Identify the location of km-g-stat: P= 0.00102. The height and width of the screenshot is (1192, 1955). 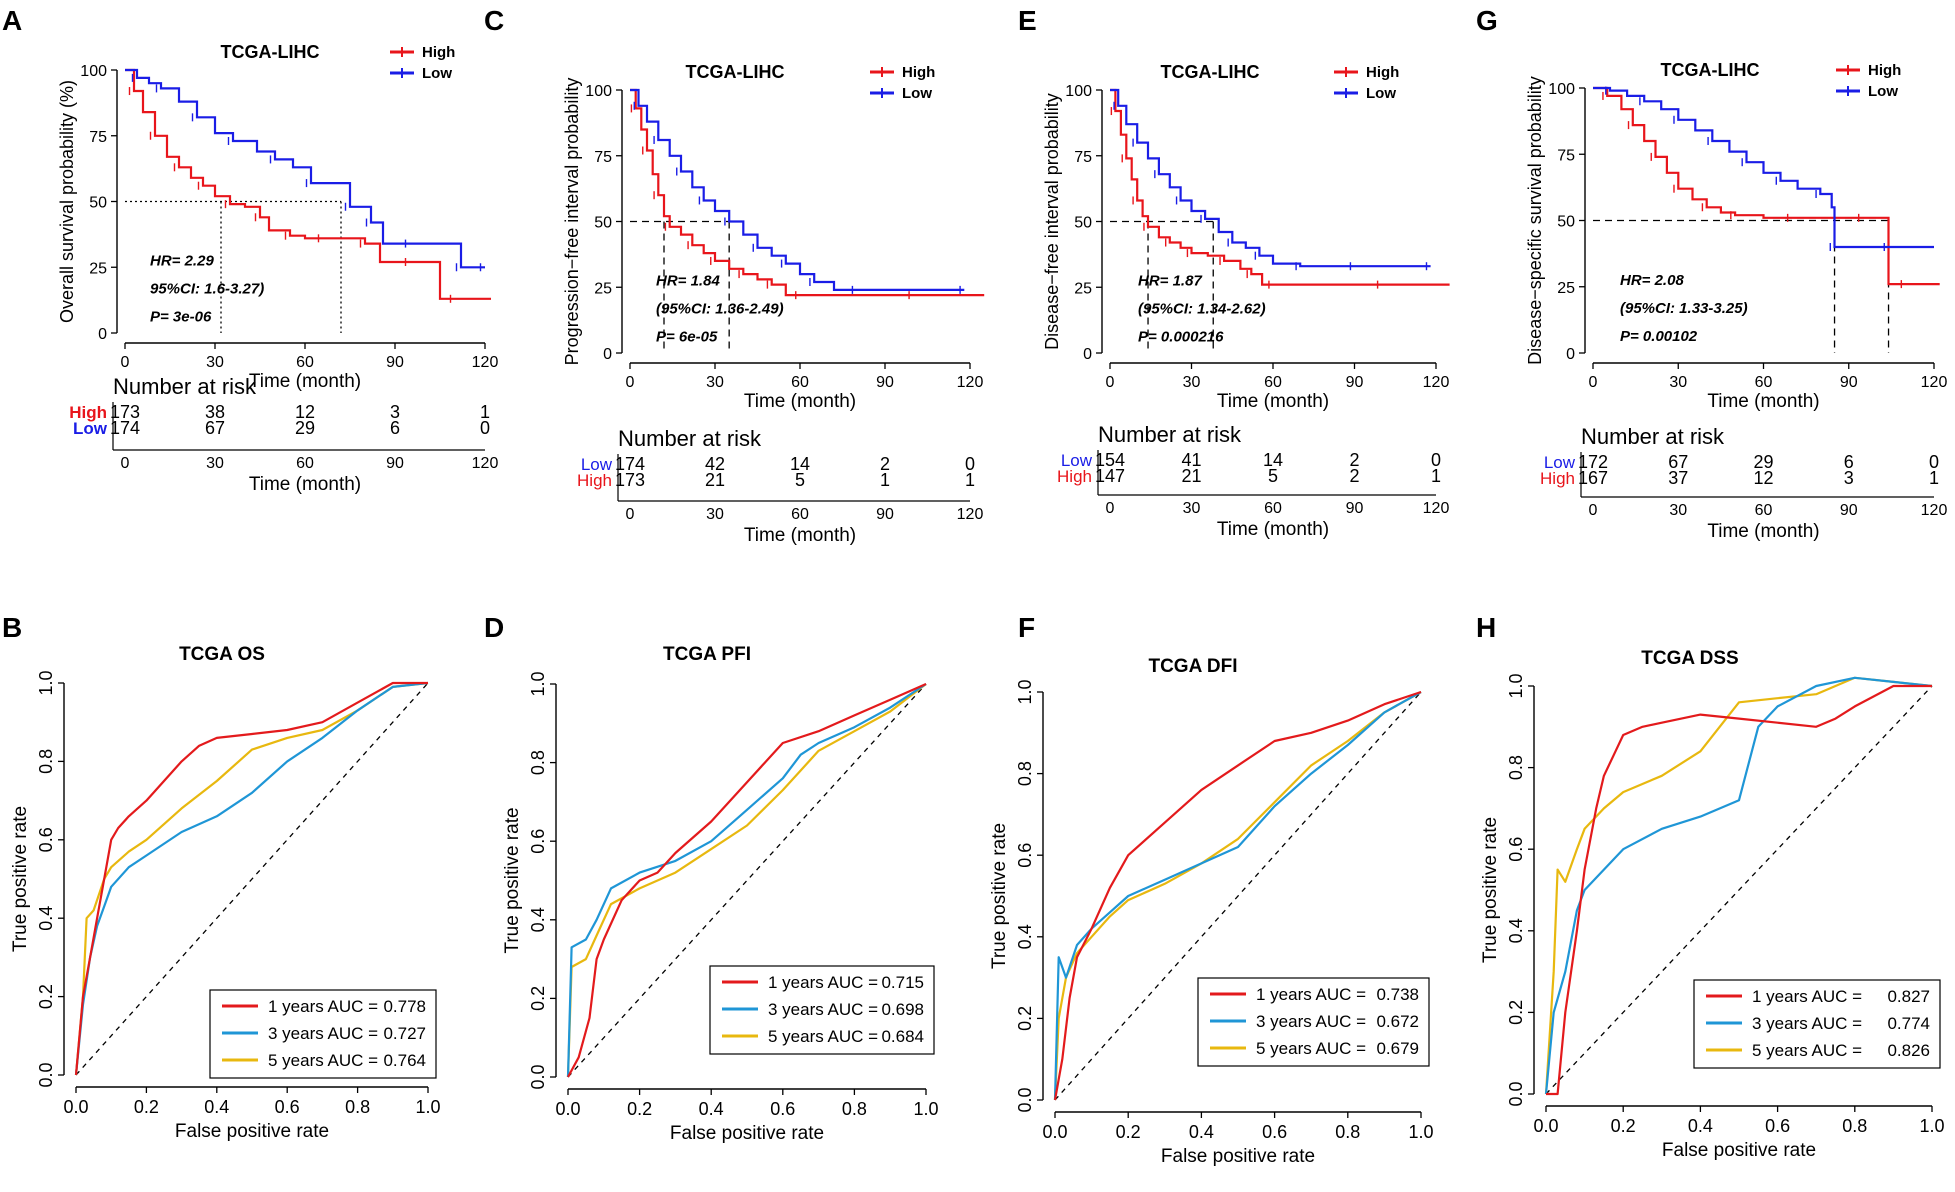
(1659, 336).